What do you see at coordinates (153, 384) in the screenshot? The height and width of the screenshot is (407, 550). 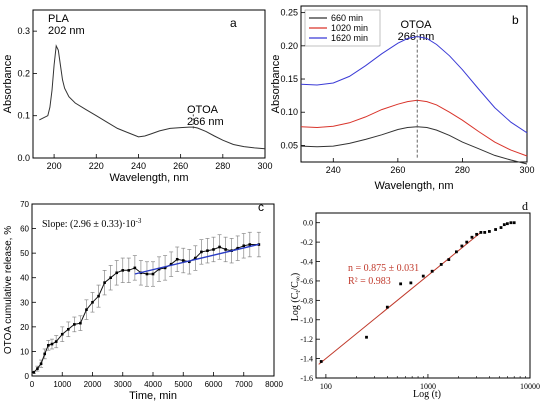 I see `x-tick-label: 4000` at bounding box center [153, 384].